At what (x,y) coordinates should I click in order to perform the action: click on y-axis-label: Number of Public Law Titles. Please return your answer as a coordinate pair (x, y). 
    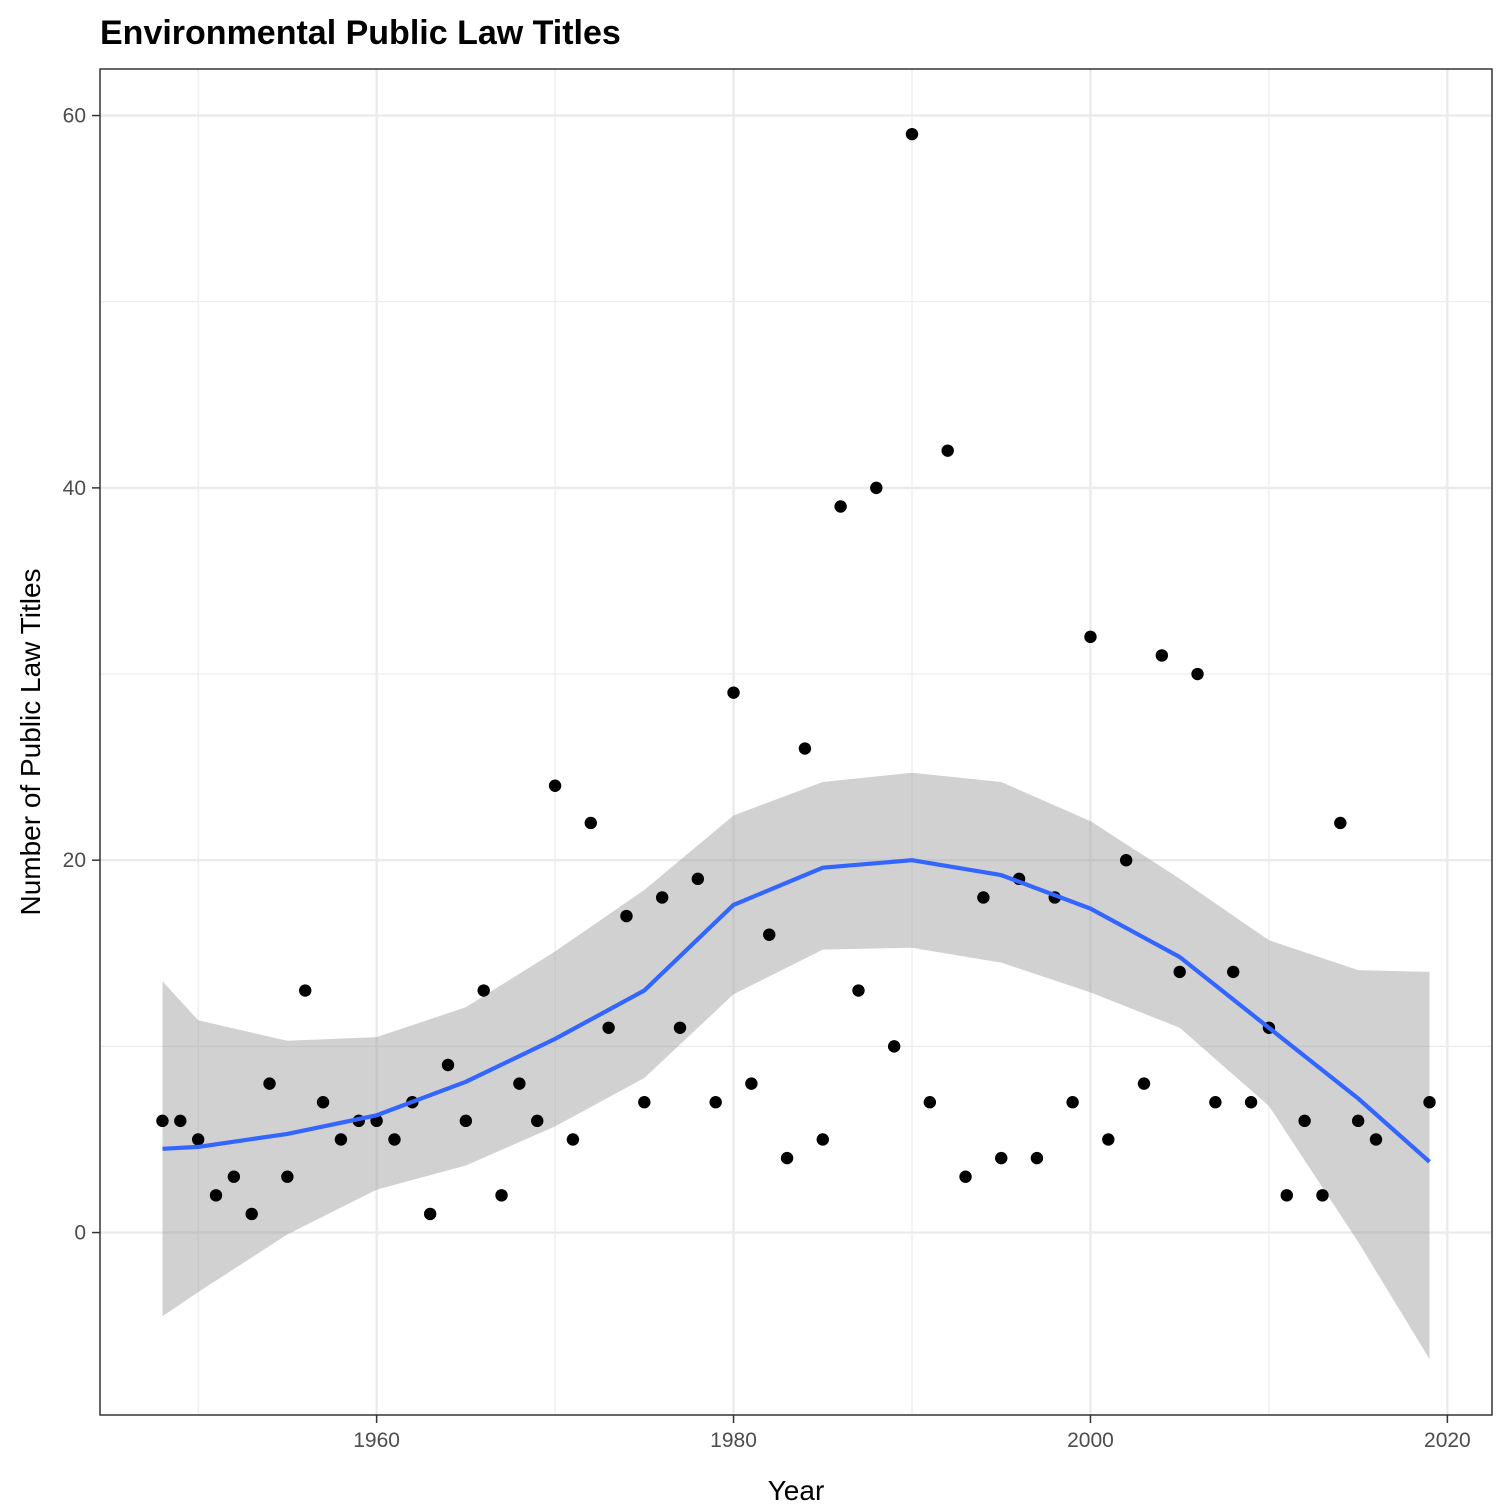
    Looking at the image, I should click on (30, 741).